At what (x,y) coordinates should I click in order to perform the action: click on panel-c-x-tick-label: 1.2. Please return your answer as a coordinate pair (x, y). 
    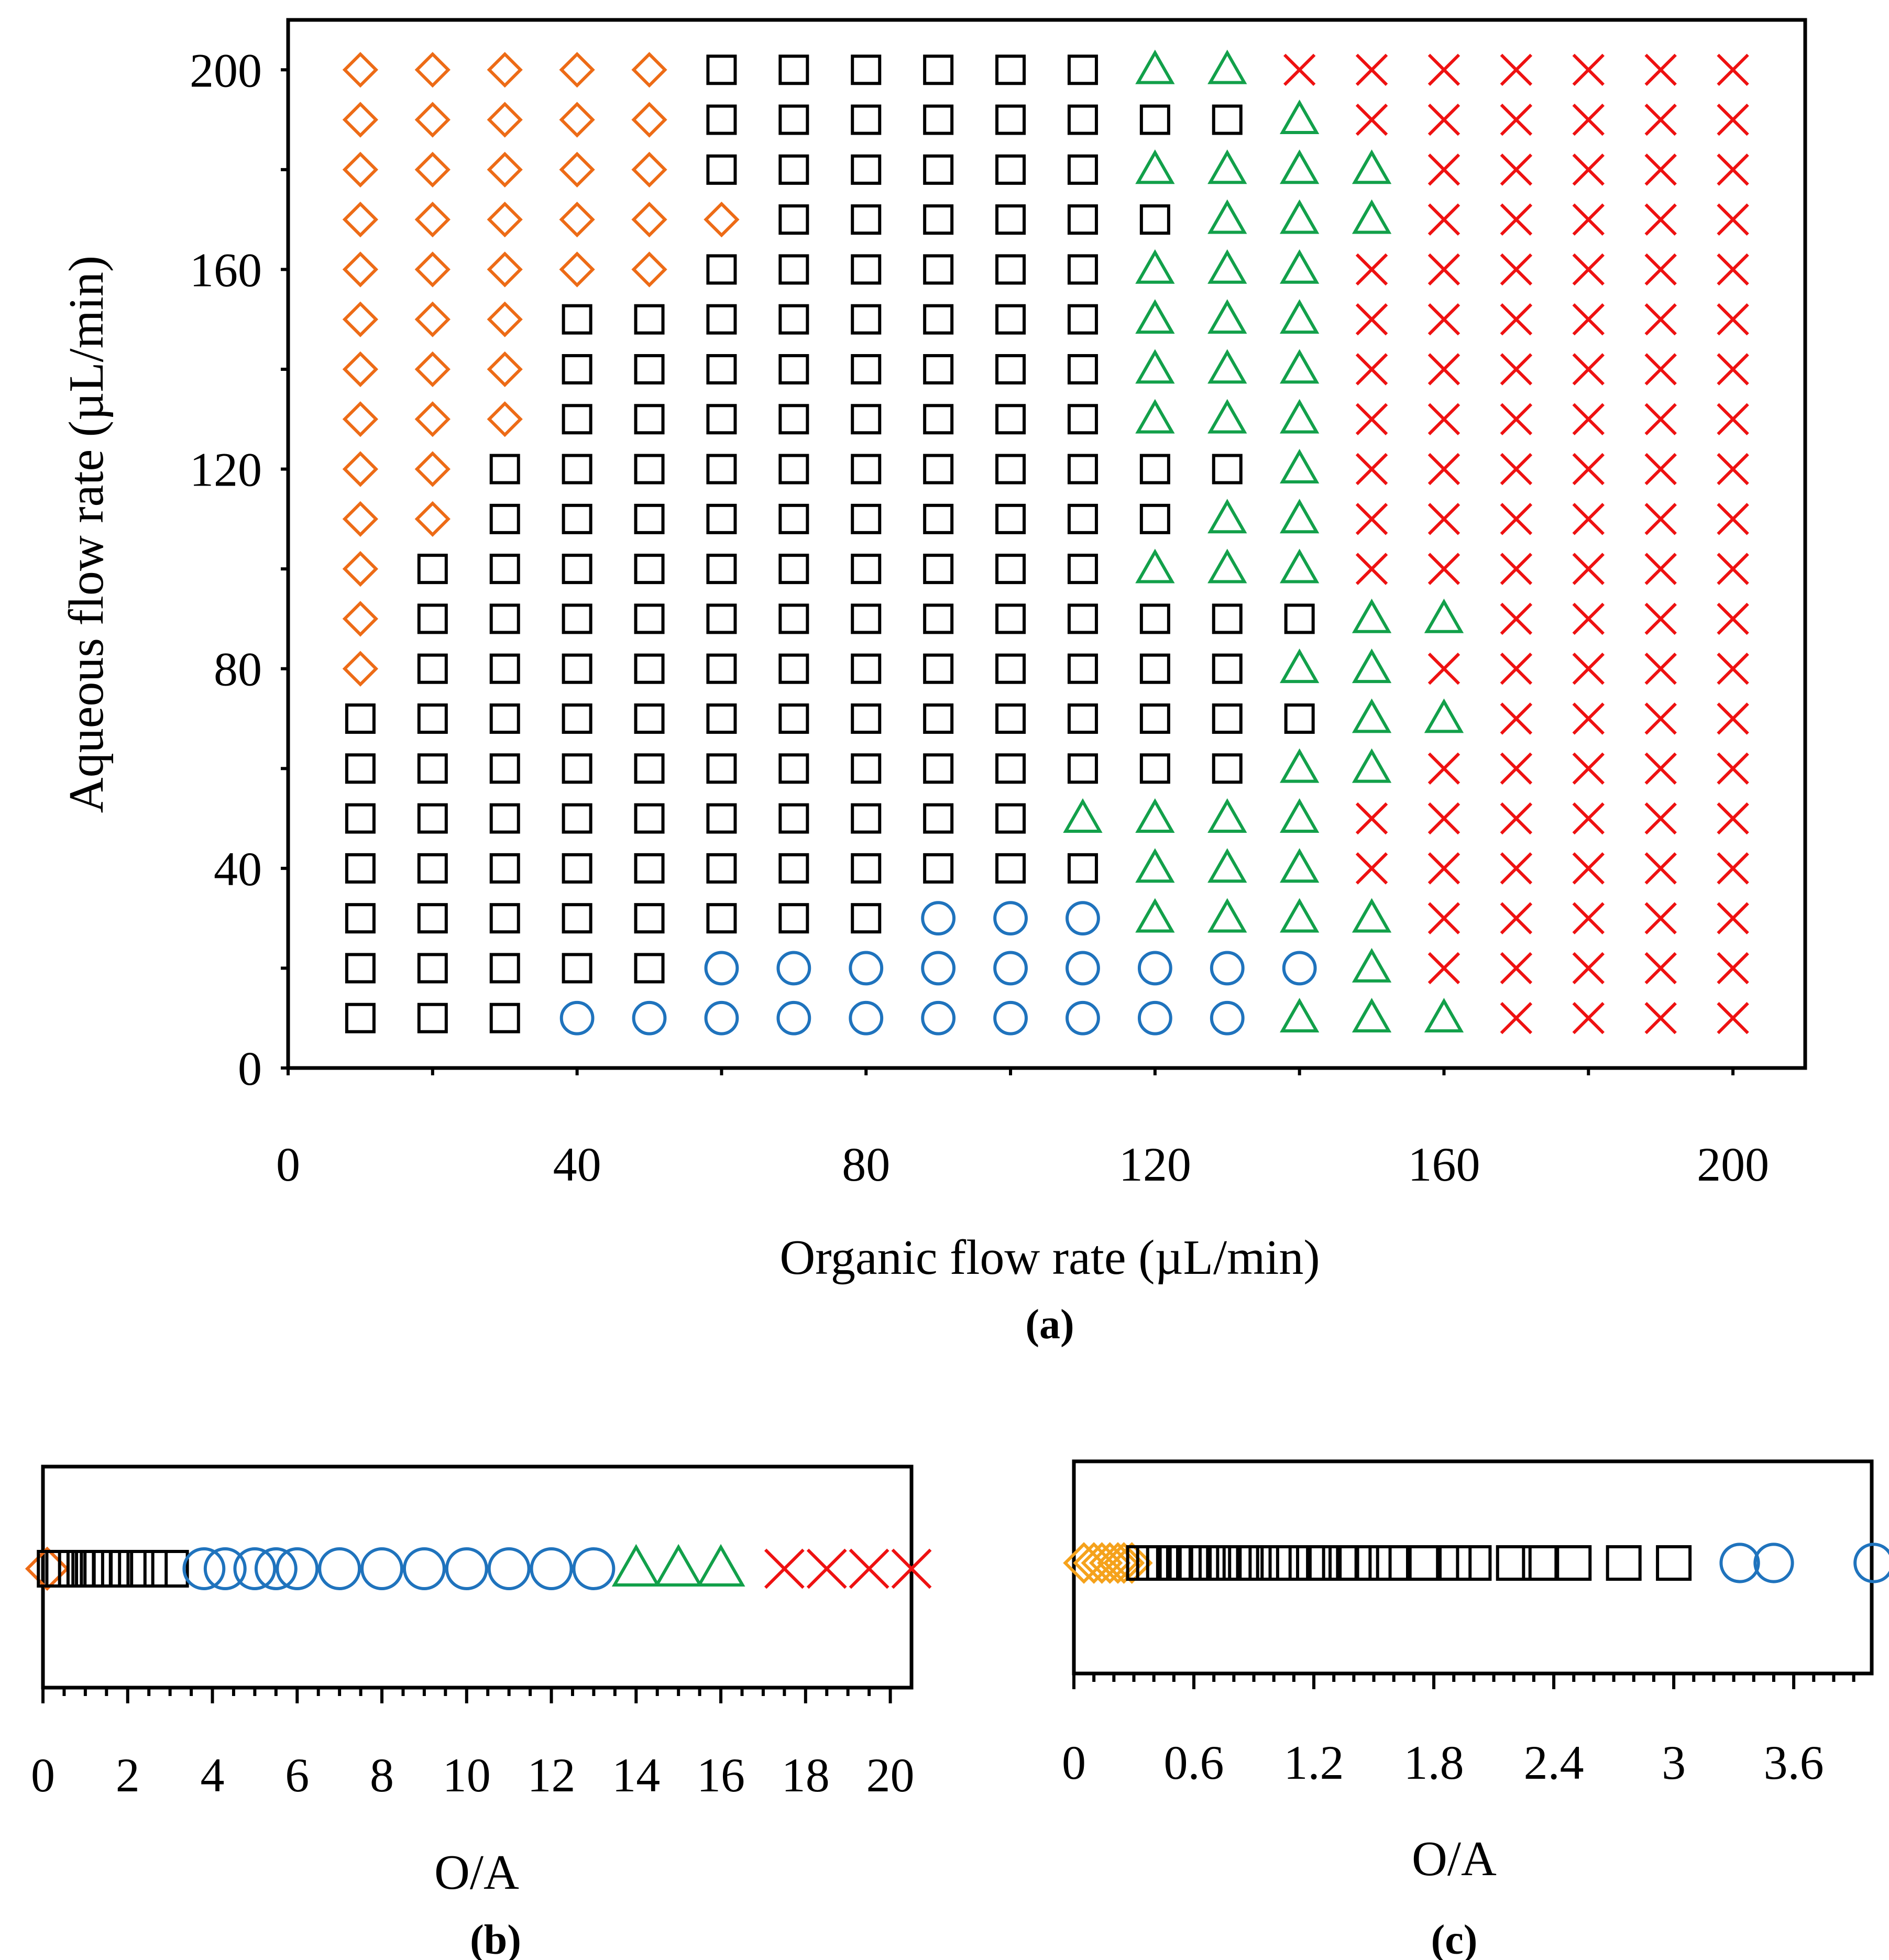
    Looking at the image, I should click on (1314, 1762).